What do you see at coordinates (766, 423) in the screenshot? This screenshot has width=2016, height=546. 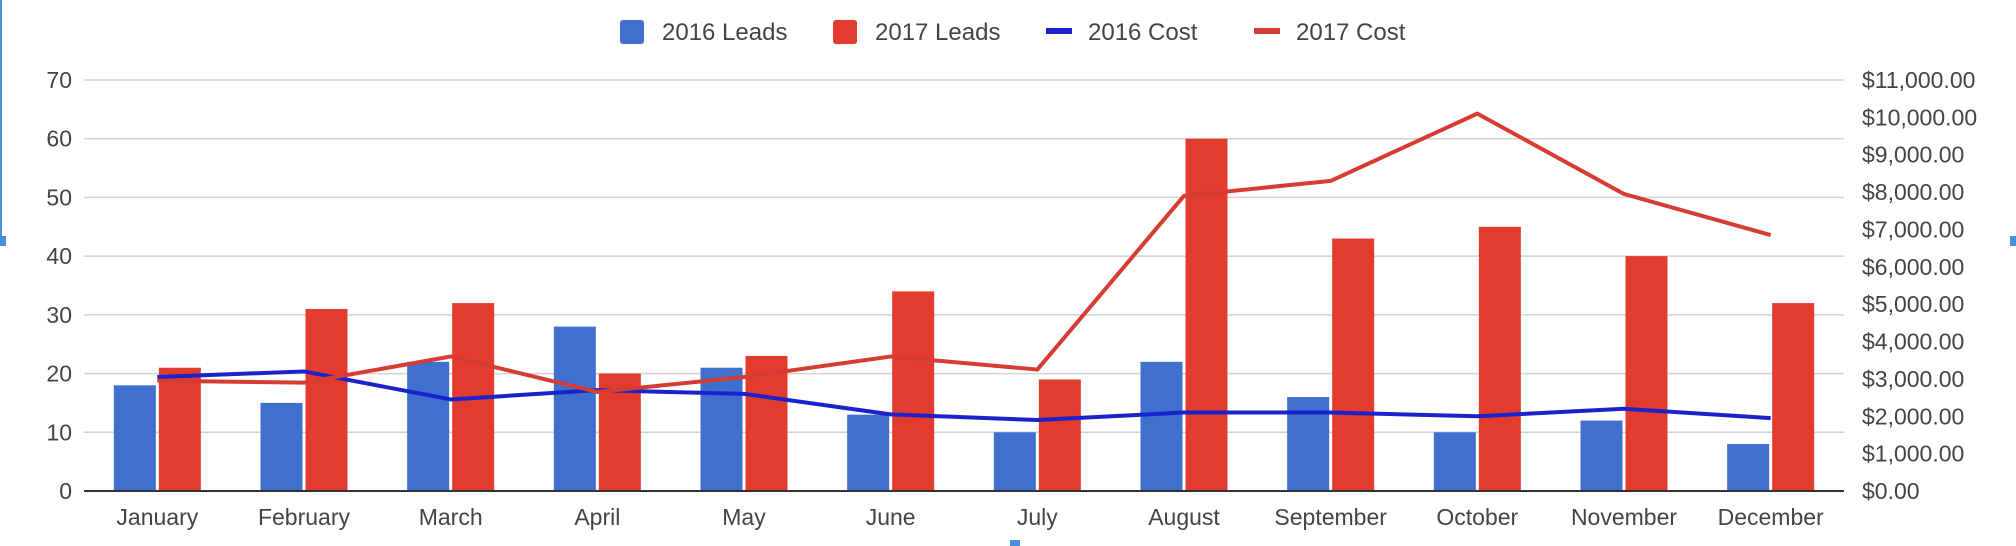 I see `bar-2017-leads-may` at bounding box center [766, 423].